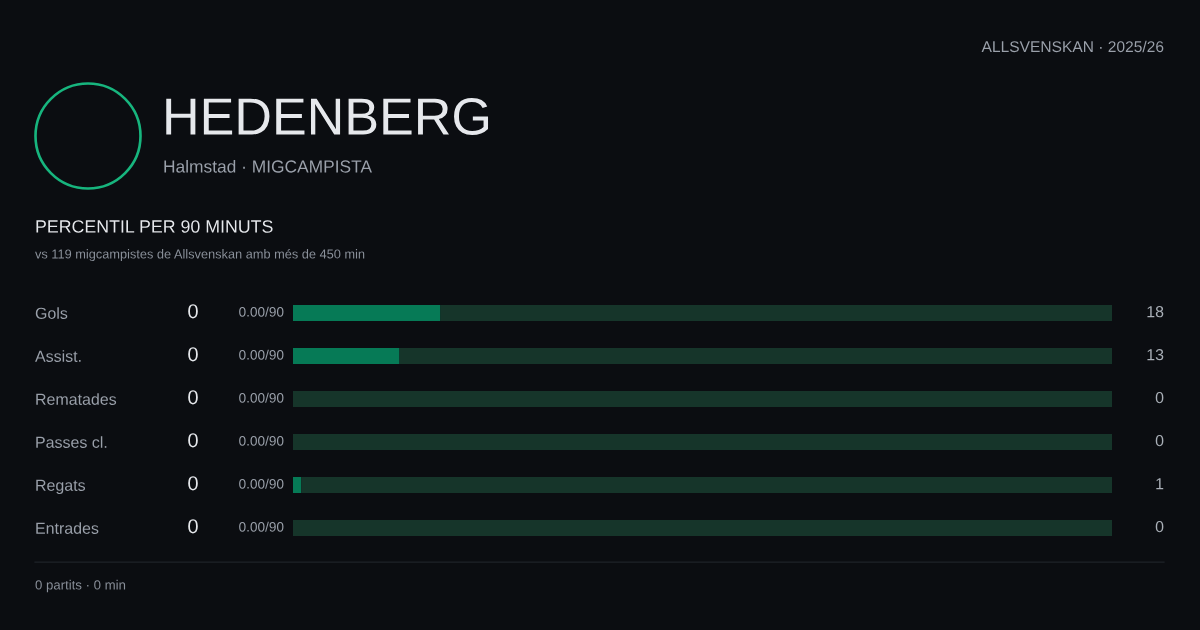 This screenshot has width=1200, height=630. Describe the element at coordinates (1072, 46) in the screenshot. I see `text: ALLSVENSKAN · 2025/26` at that location.